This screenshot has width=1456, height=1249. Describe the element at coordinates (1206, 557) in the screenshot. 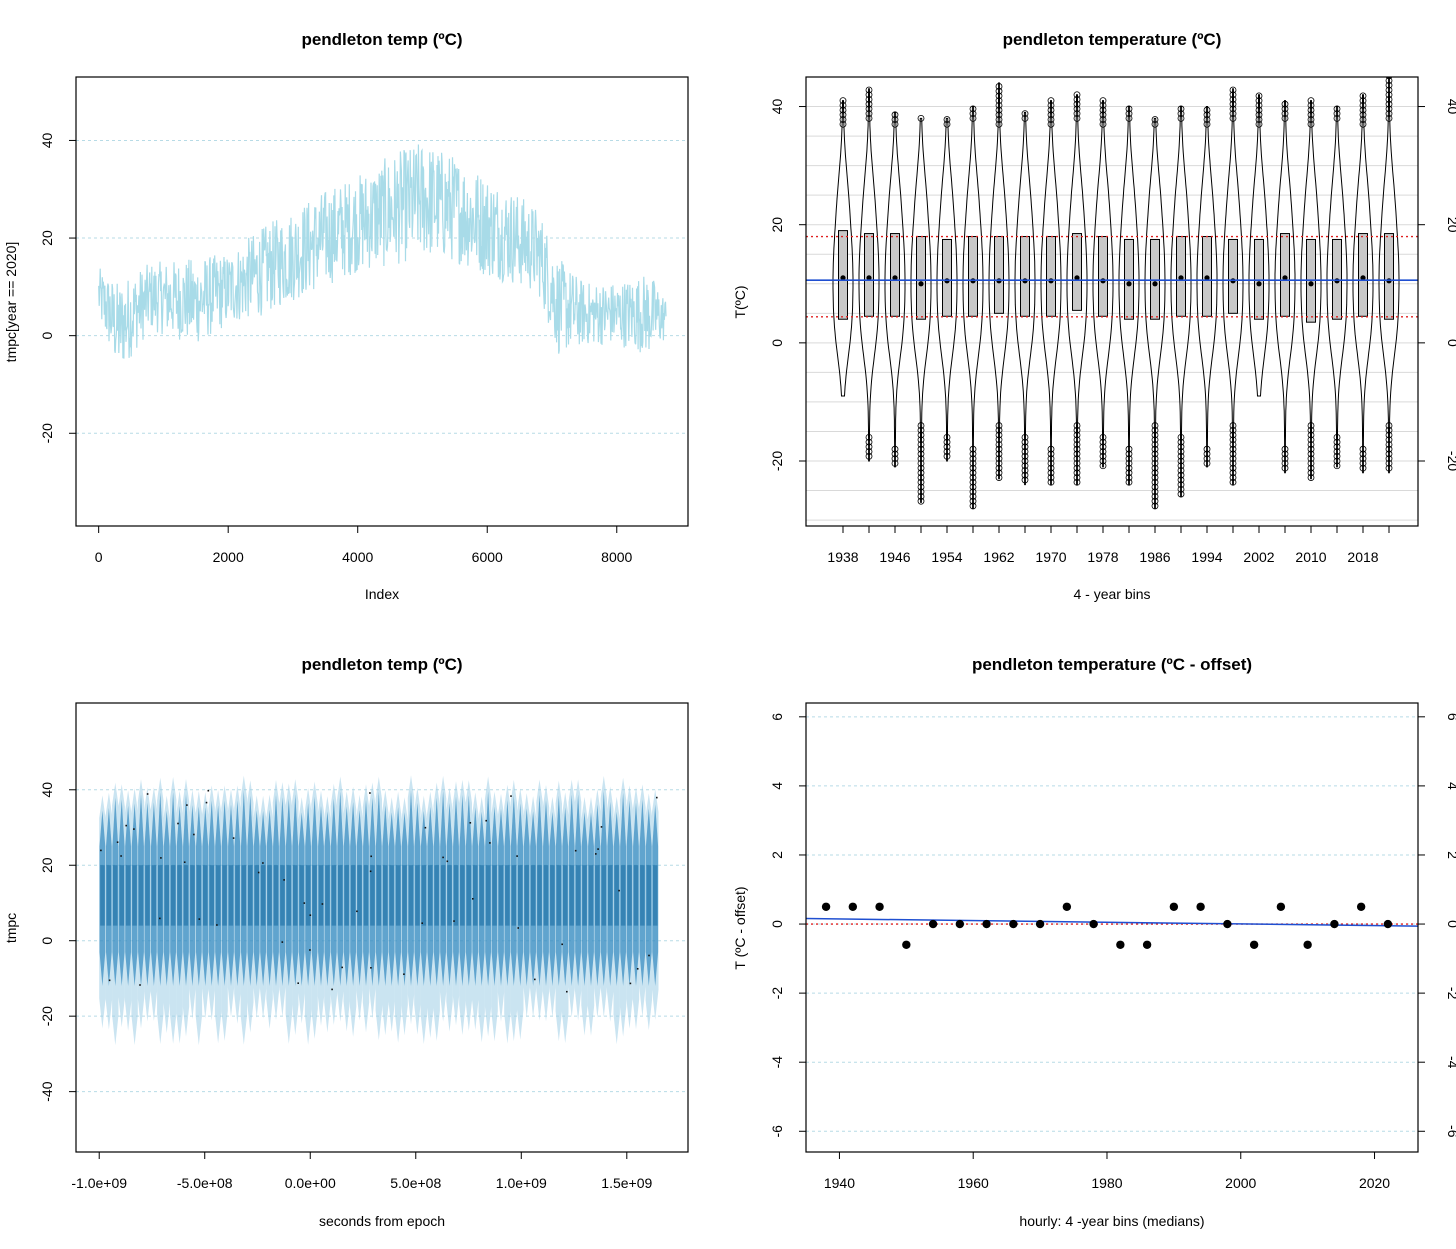

I see `p2-xtick-label: 1994` at that location.